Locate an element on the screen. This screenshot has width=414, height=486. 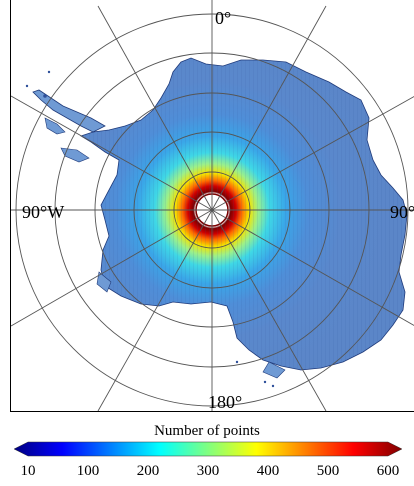
colorbar-tick-label: 100 is located at coordinates (88, 471).